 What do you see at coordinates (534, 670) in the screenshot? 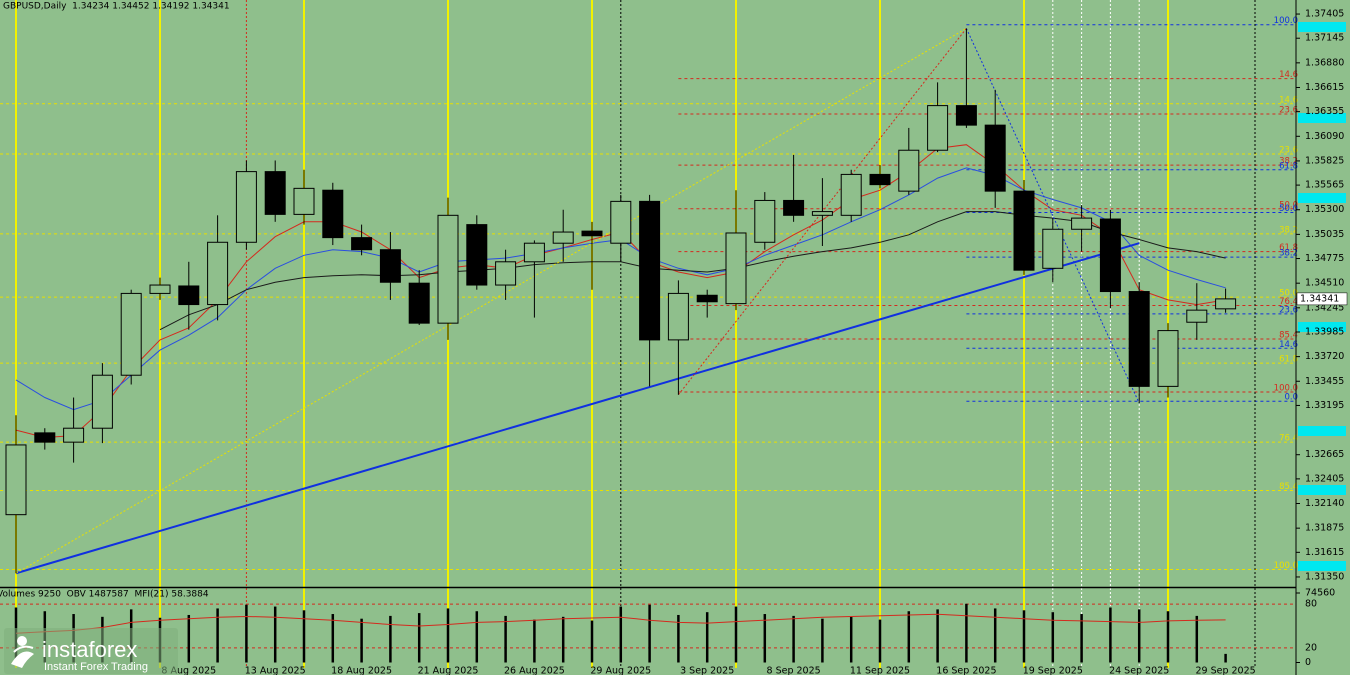
I see `x-tick-label: 26 Aug 2025` at bounding box center [534, 670].